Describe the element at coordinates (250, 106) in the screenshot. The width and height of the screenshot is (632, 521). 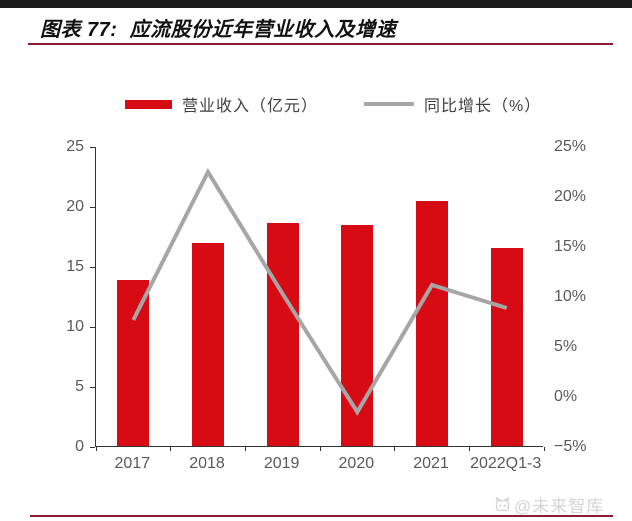
I see `legend-label-revenue: 营业收入（亿元）` at that location.